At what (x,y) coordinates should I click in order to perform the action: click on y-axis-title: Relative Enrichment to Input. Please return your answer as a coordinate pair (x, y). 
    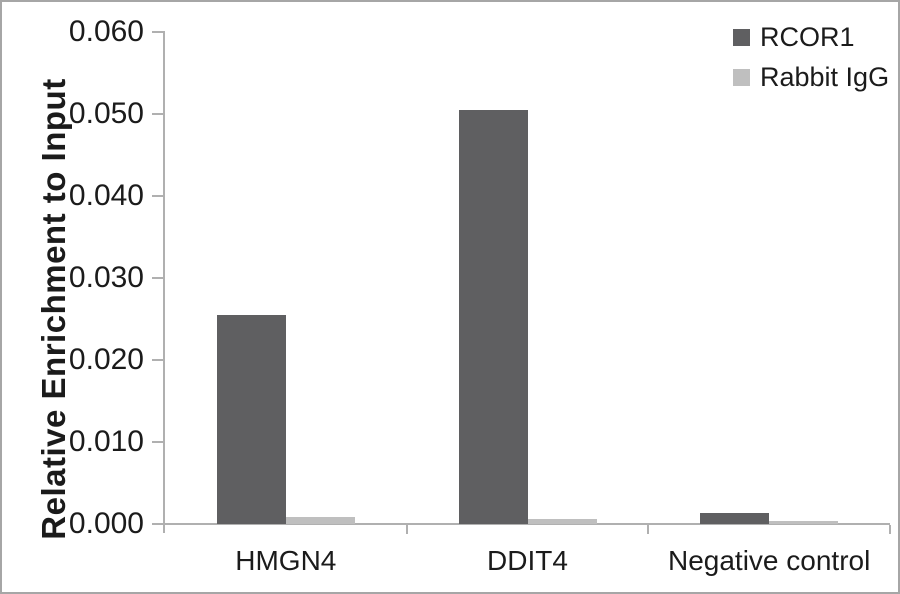
    Looking at the image, I should click on (53, 309).